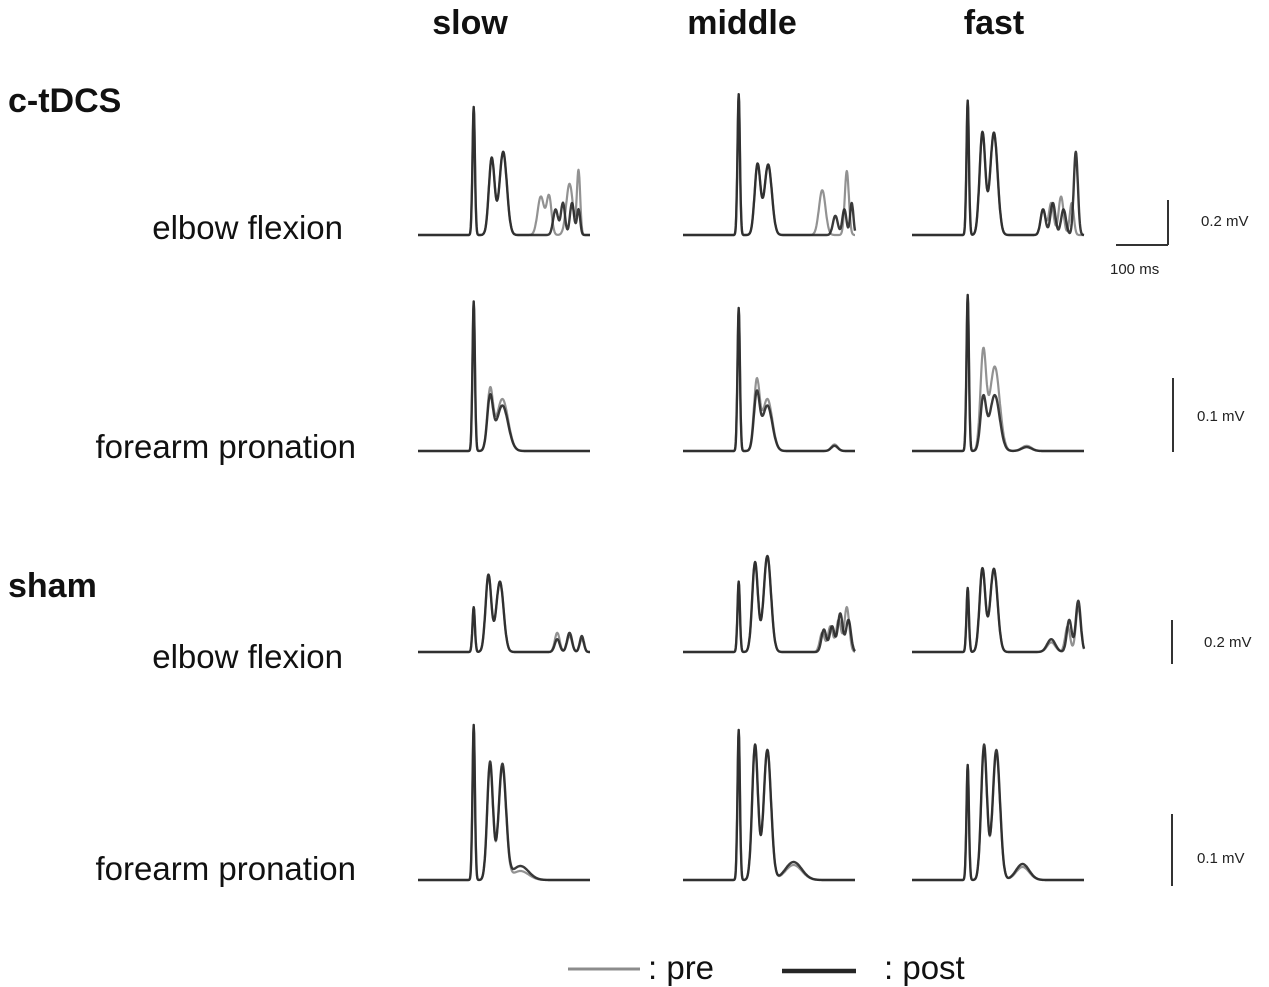  What do you see at coordinates (247, 227) in the screenshot?
I see `row-label-ctdcs-elbow-flexion: elbow flexion` at bounding box center [247, 227].